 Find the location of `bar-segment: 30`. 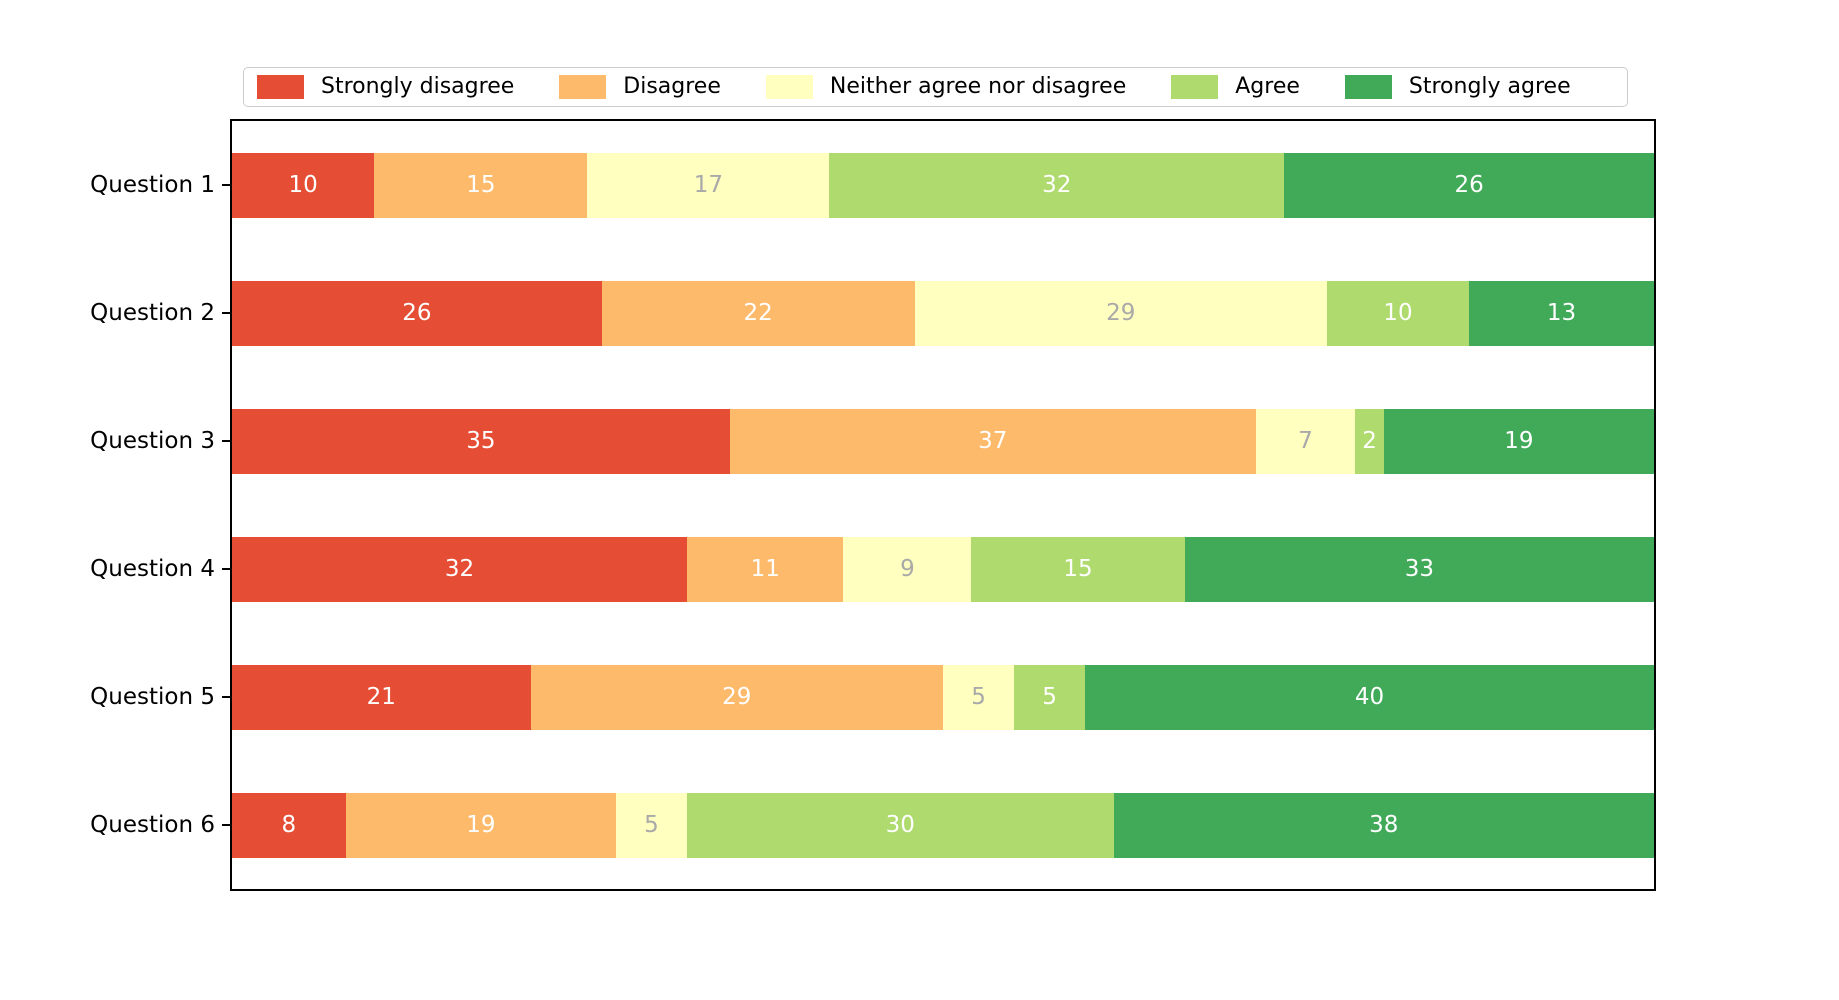

bar-segment: 30 is located at coordinates (900, 825).